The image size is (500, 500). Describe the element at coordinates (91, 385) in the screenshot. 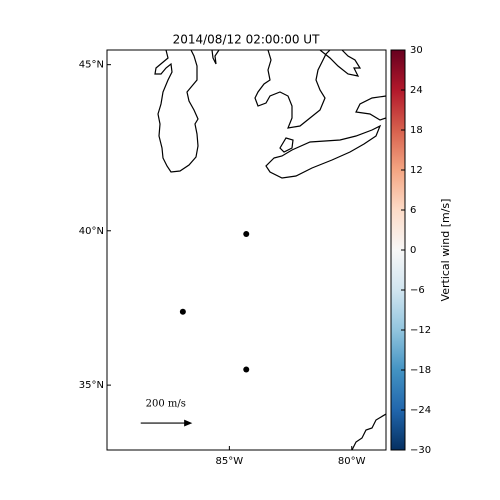

I see `y-tick-label: 35°N` at that location.